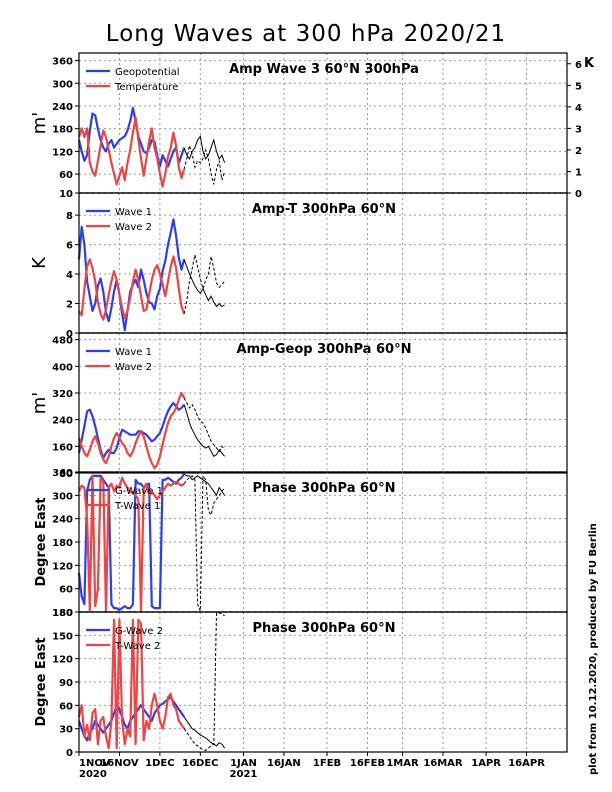 The height and width of the screenshot is (792, 612). Describe the element at coordinates (204, 164) in the screenshot. I see `forecast-temperature` at that location.